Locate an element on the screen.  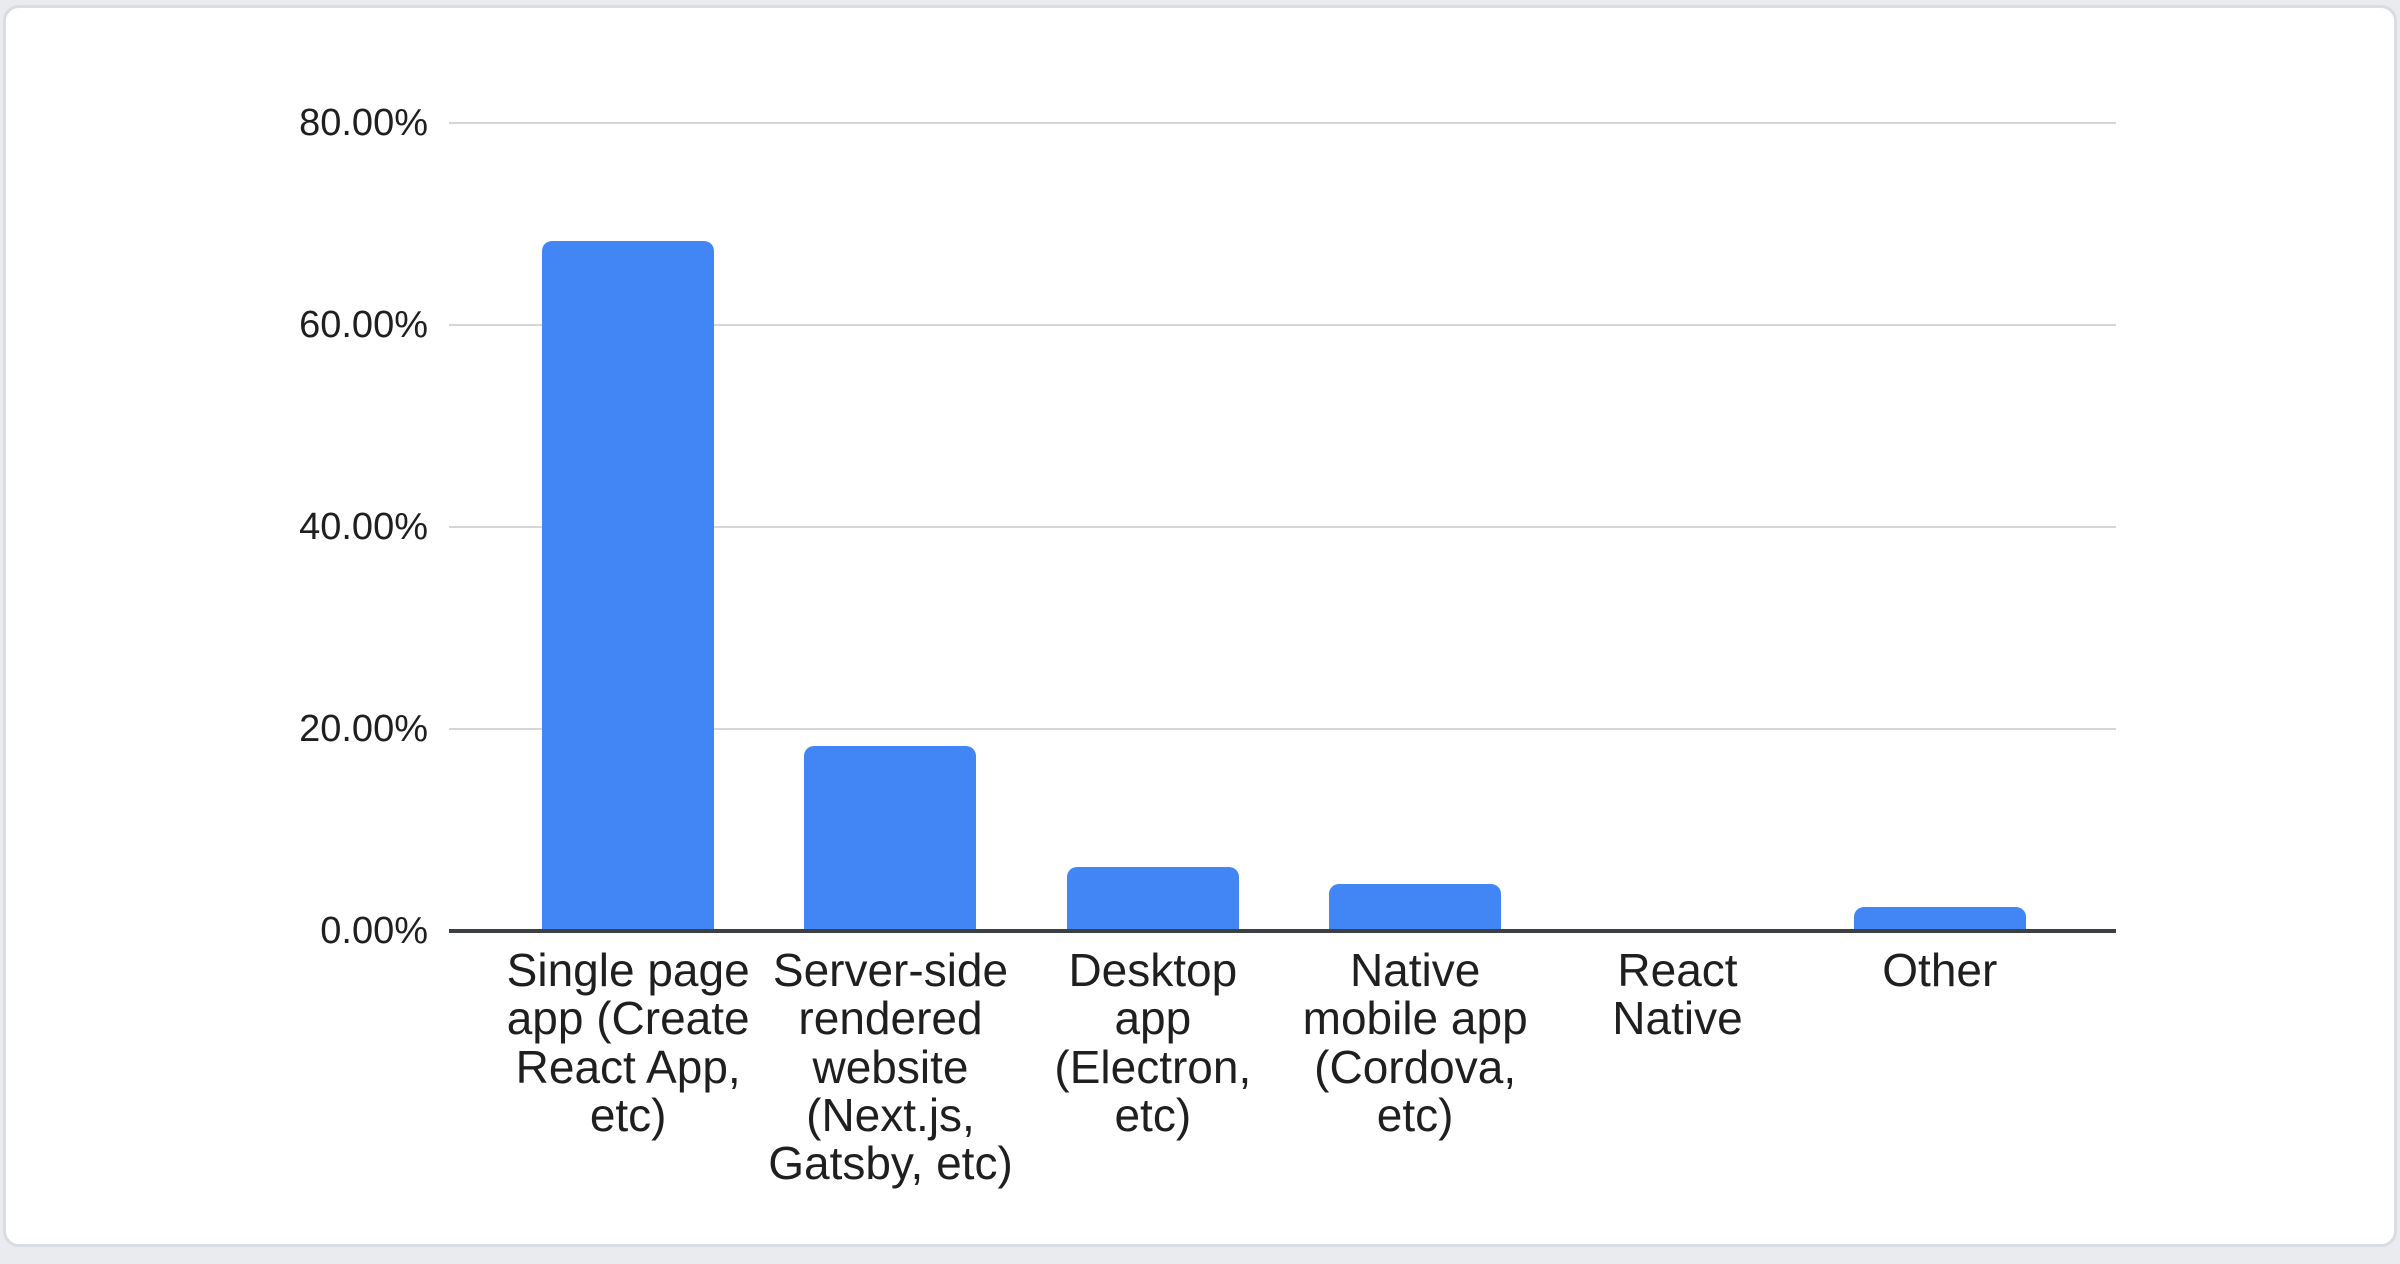
x-axis-category-label: Desktop app (Electron, etc) is located at coordinates (1153, 1042).